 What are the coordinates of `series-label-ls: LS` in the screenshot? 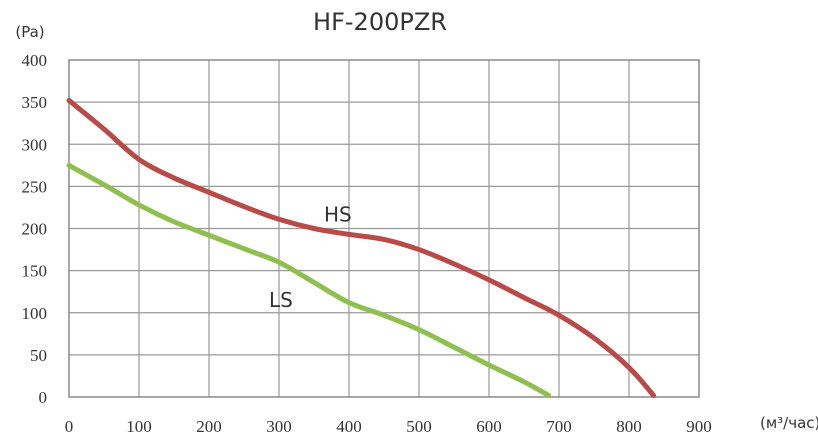 It's located at (281, 300).